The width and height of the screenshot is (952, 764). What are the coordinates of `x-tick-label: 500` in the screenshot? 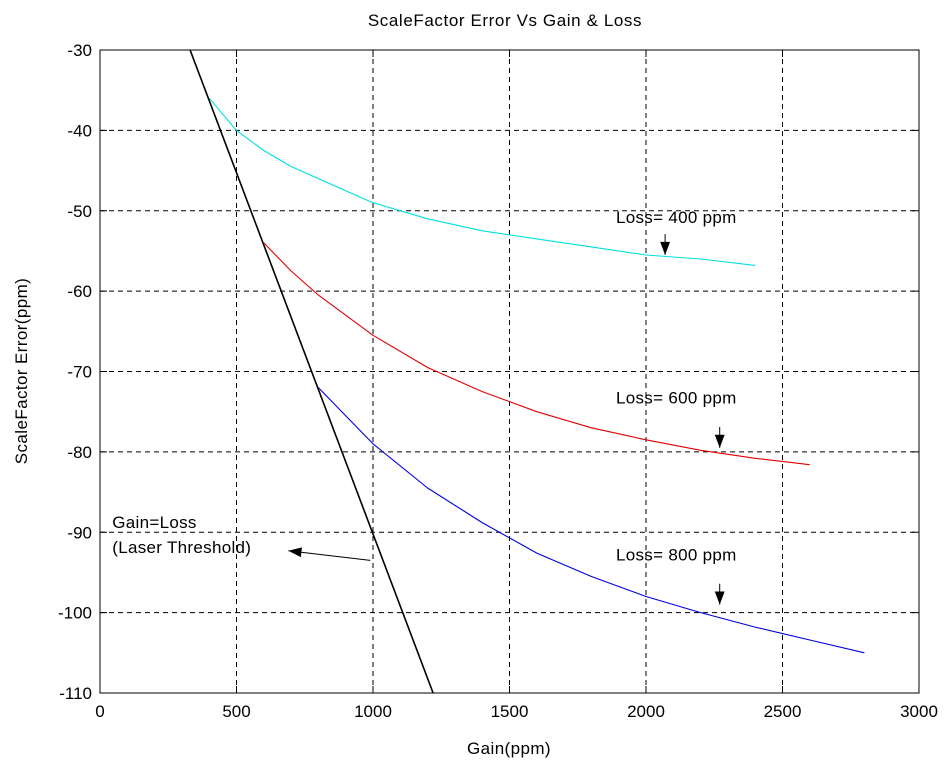 It's located at (236, 711).